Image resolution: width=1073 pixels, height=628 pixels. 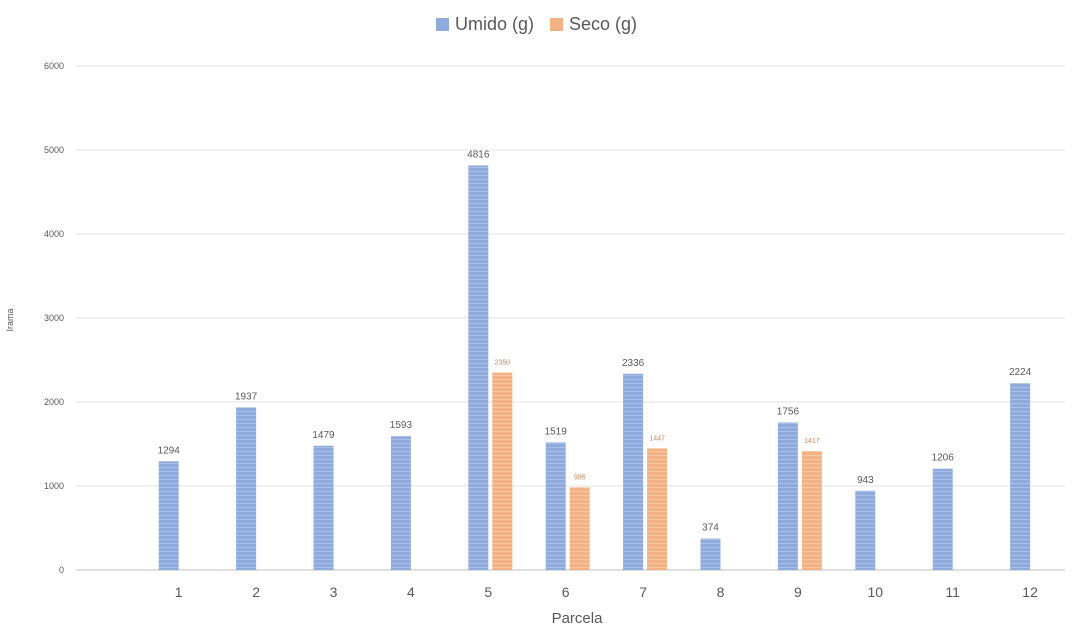 What do you see at coordinates (798, 592) in the screenshot?
I see `x-tick-label: 9` at bounding box center [798, 592].